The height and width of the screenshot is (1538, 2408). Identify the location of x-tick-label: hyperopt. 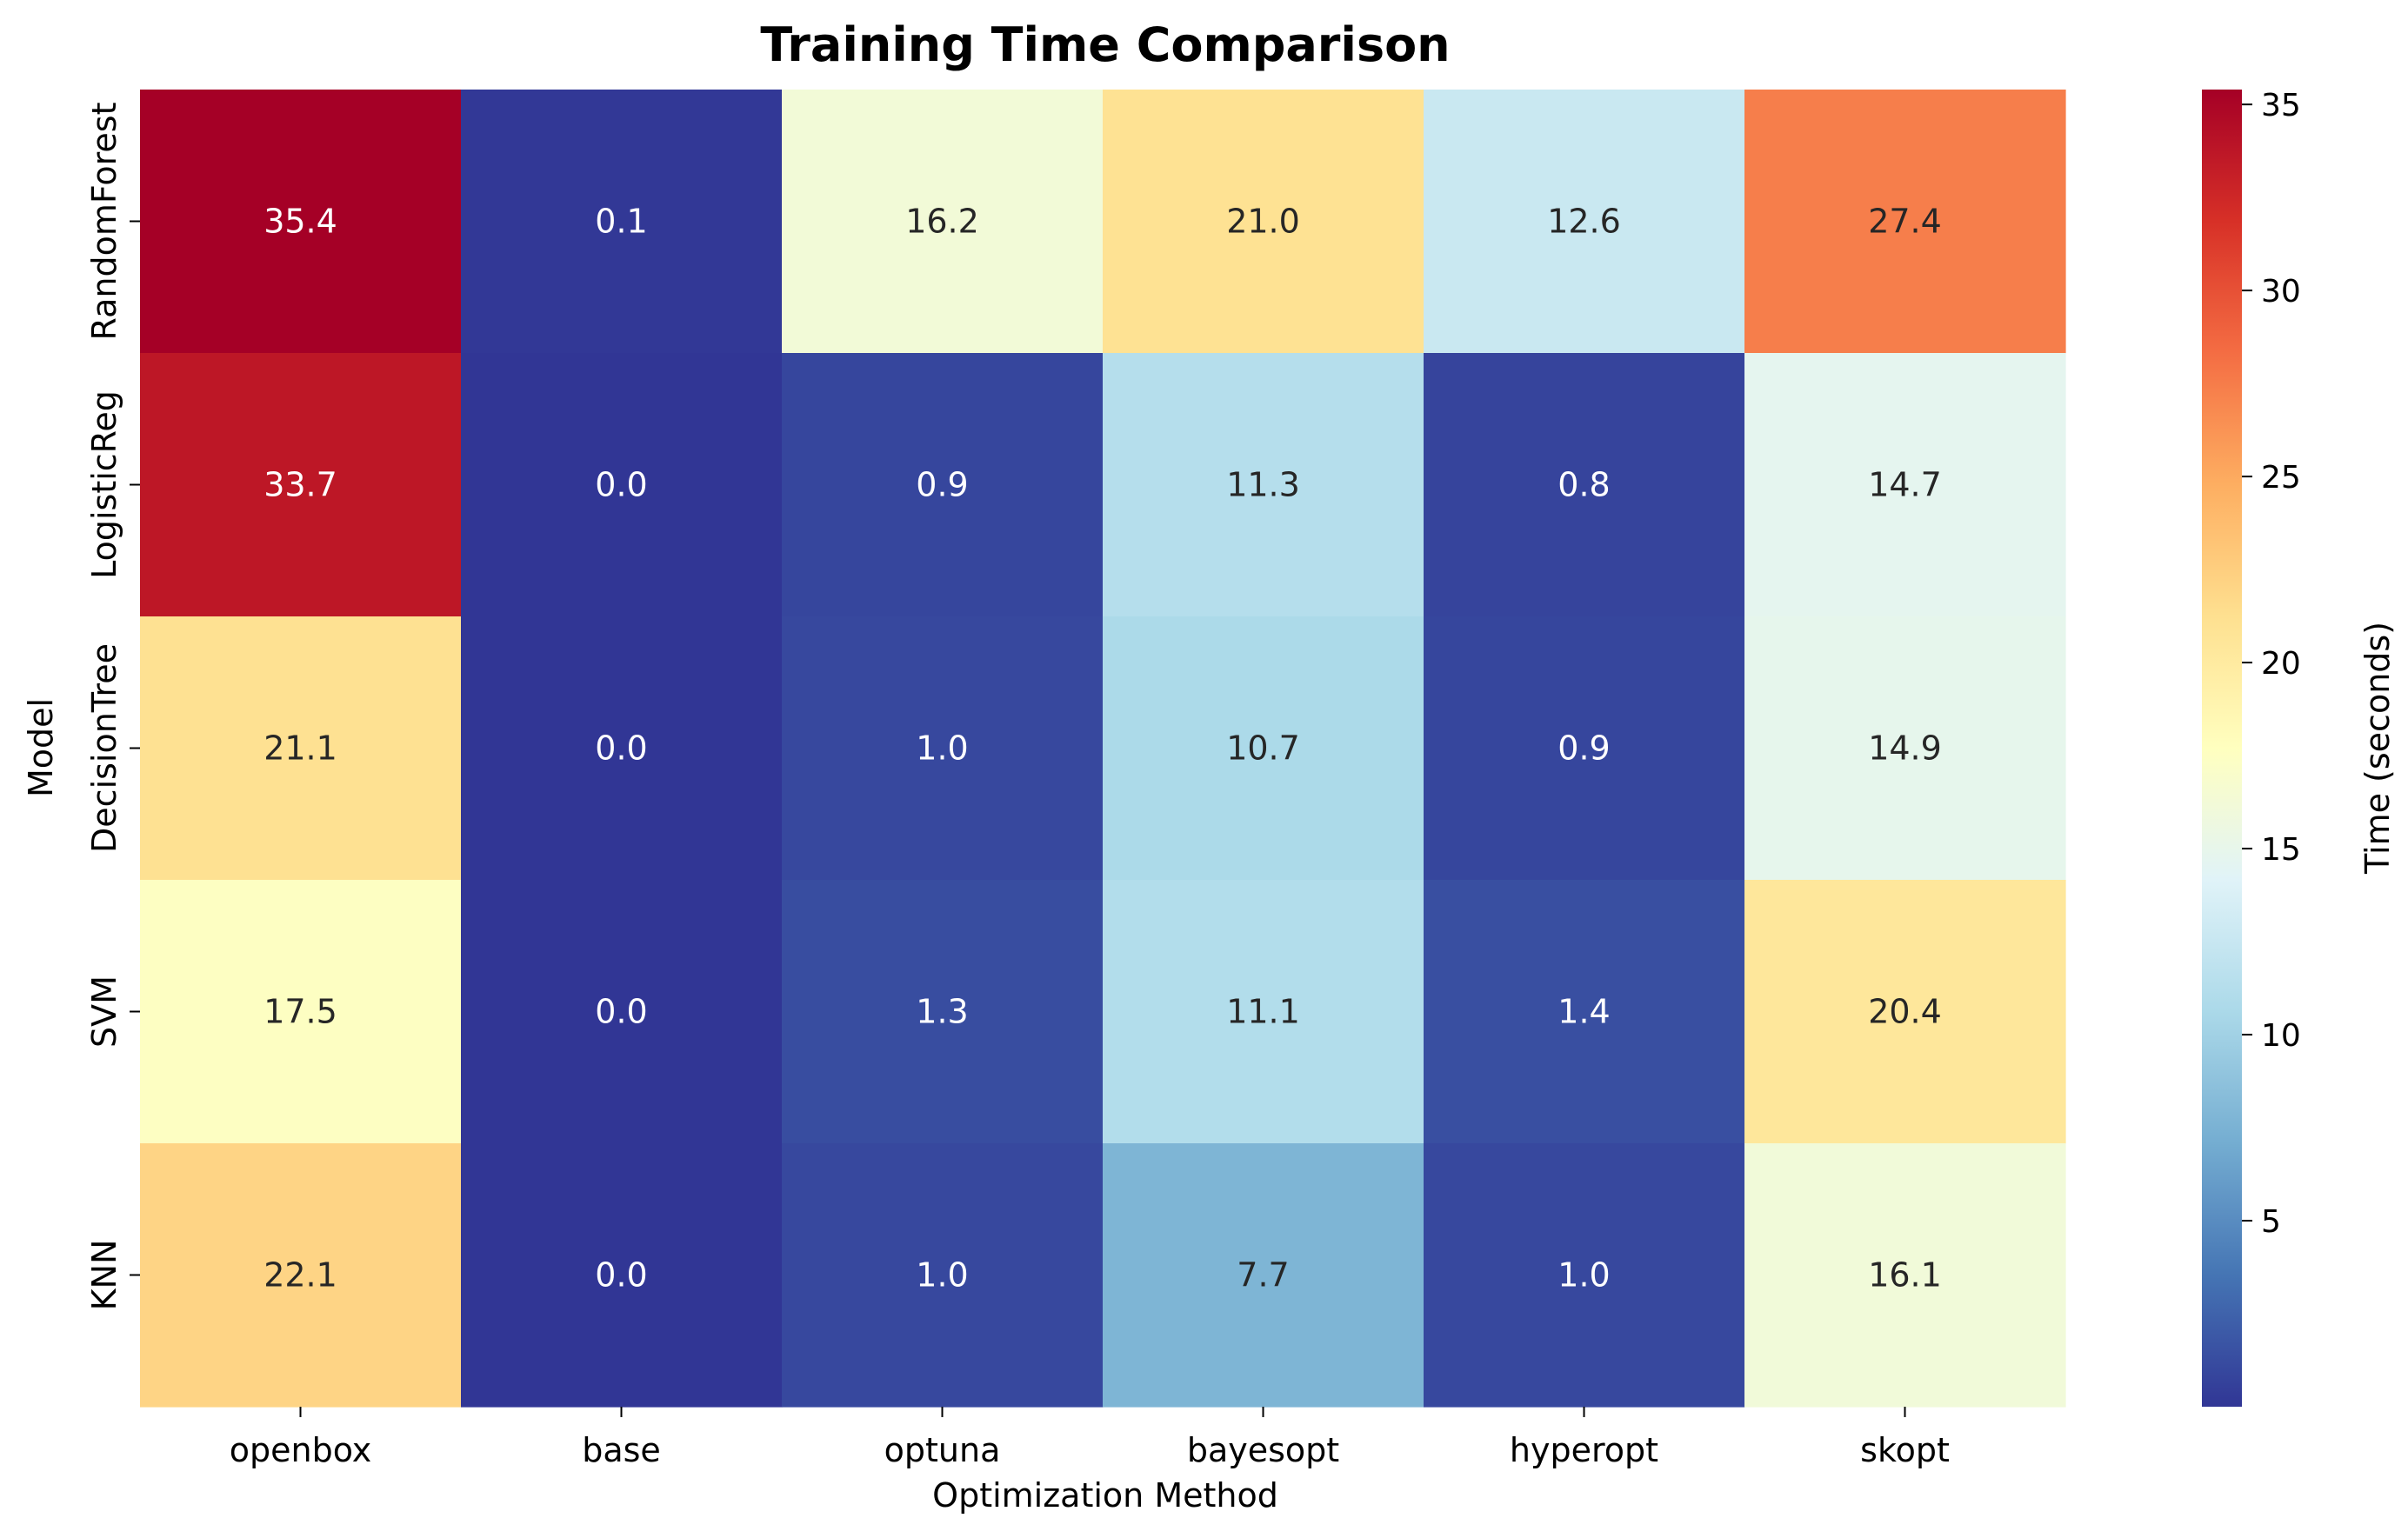
(1584, 1450).